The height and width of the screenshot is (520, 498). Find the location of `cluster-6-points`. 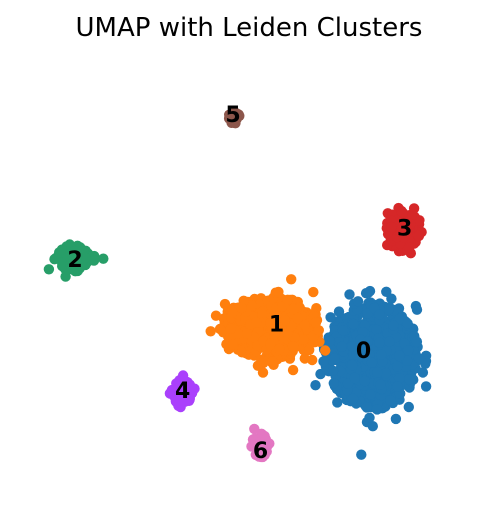

cluster-6-points is located at coordinates (260, 443).